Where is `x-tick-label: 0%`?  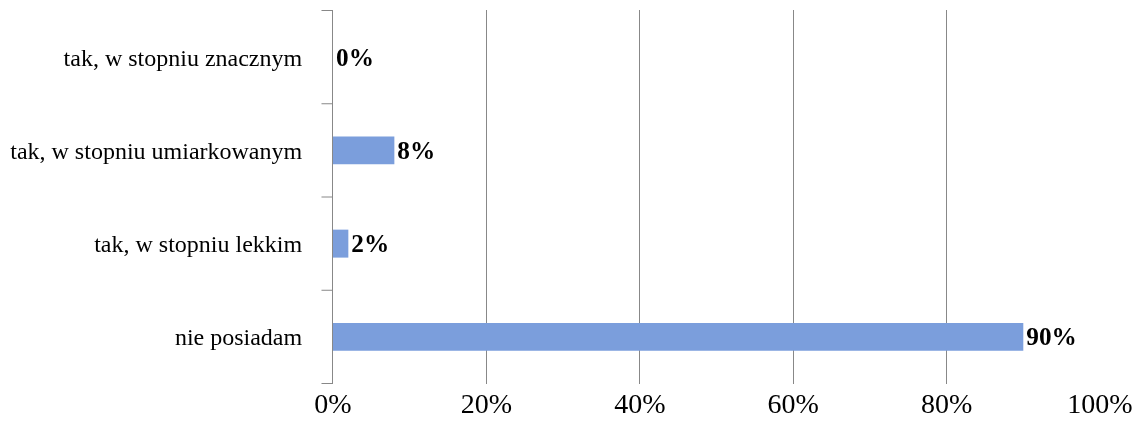
x-tick-label: 0% is located at coordinates (333, 403).